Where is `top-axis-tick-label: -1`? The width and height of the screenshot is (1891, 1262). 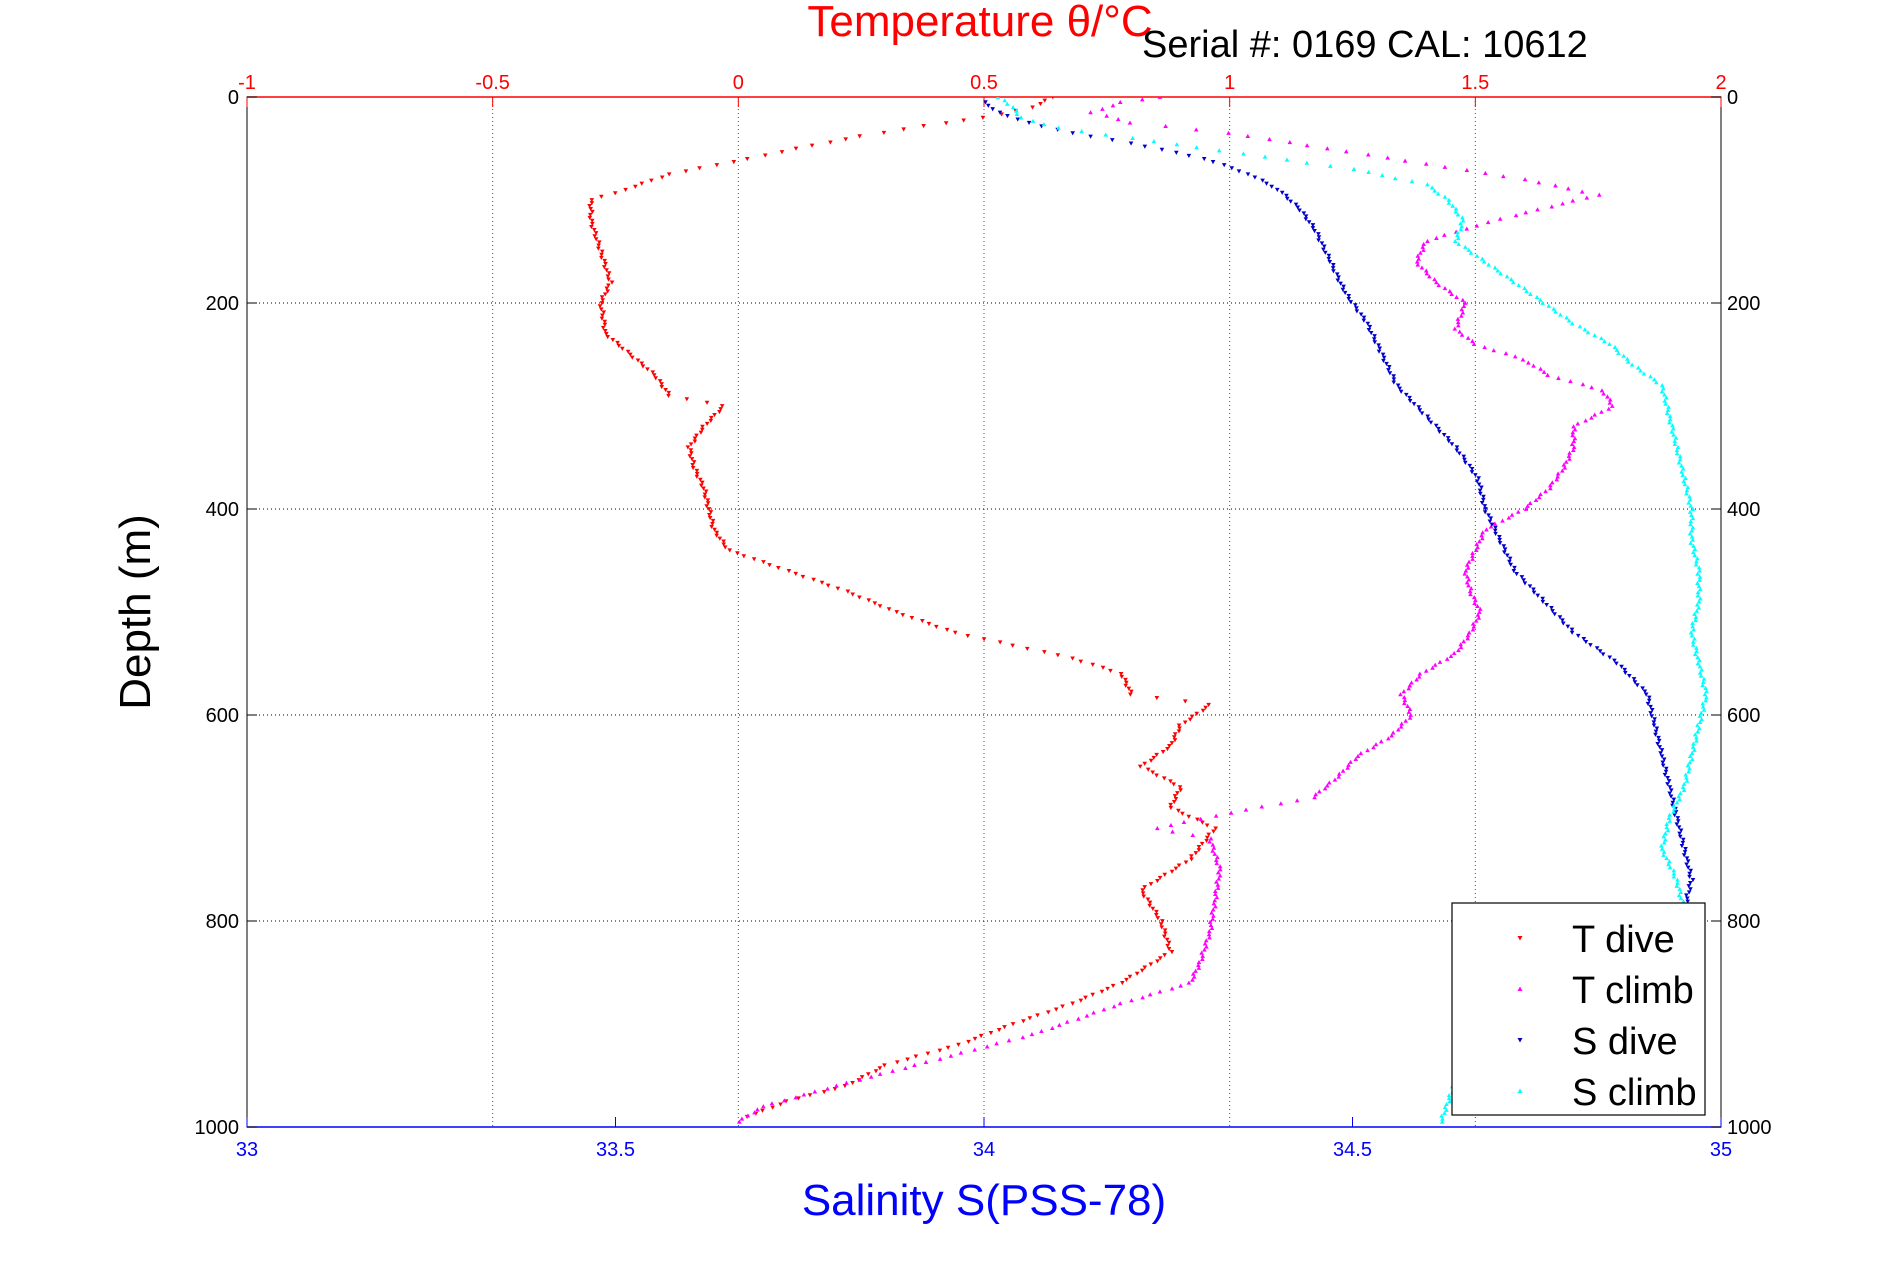 top-axis-tick-label: -1 is located at coordinates (247, 83).